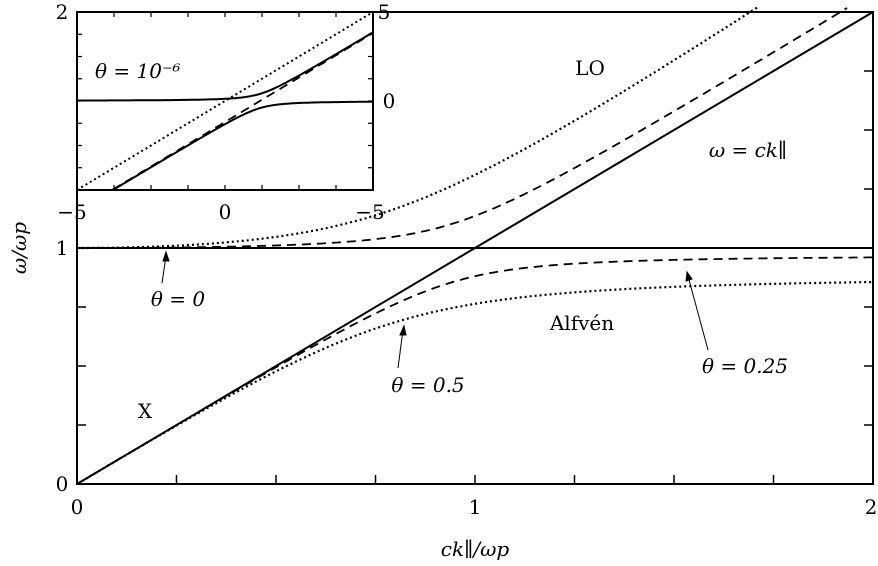 The height and width of the screenshot is (566, 878). Describe the element at coordinates (871, 507) in the screenshot. I see `x-tick-2: 2` at that location.